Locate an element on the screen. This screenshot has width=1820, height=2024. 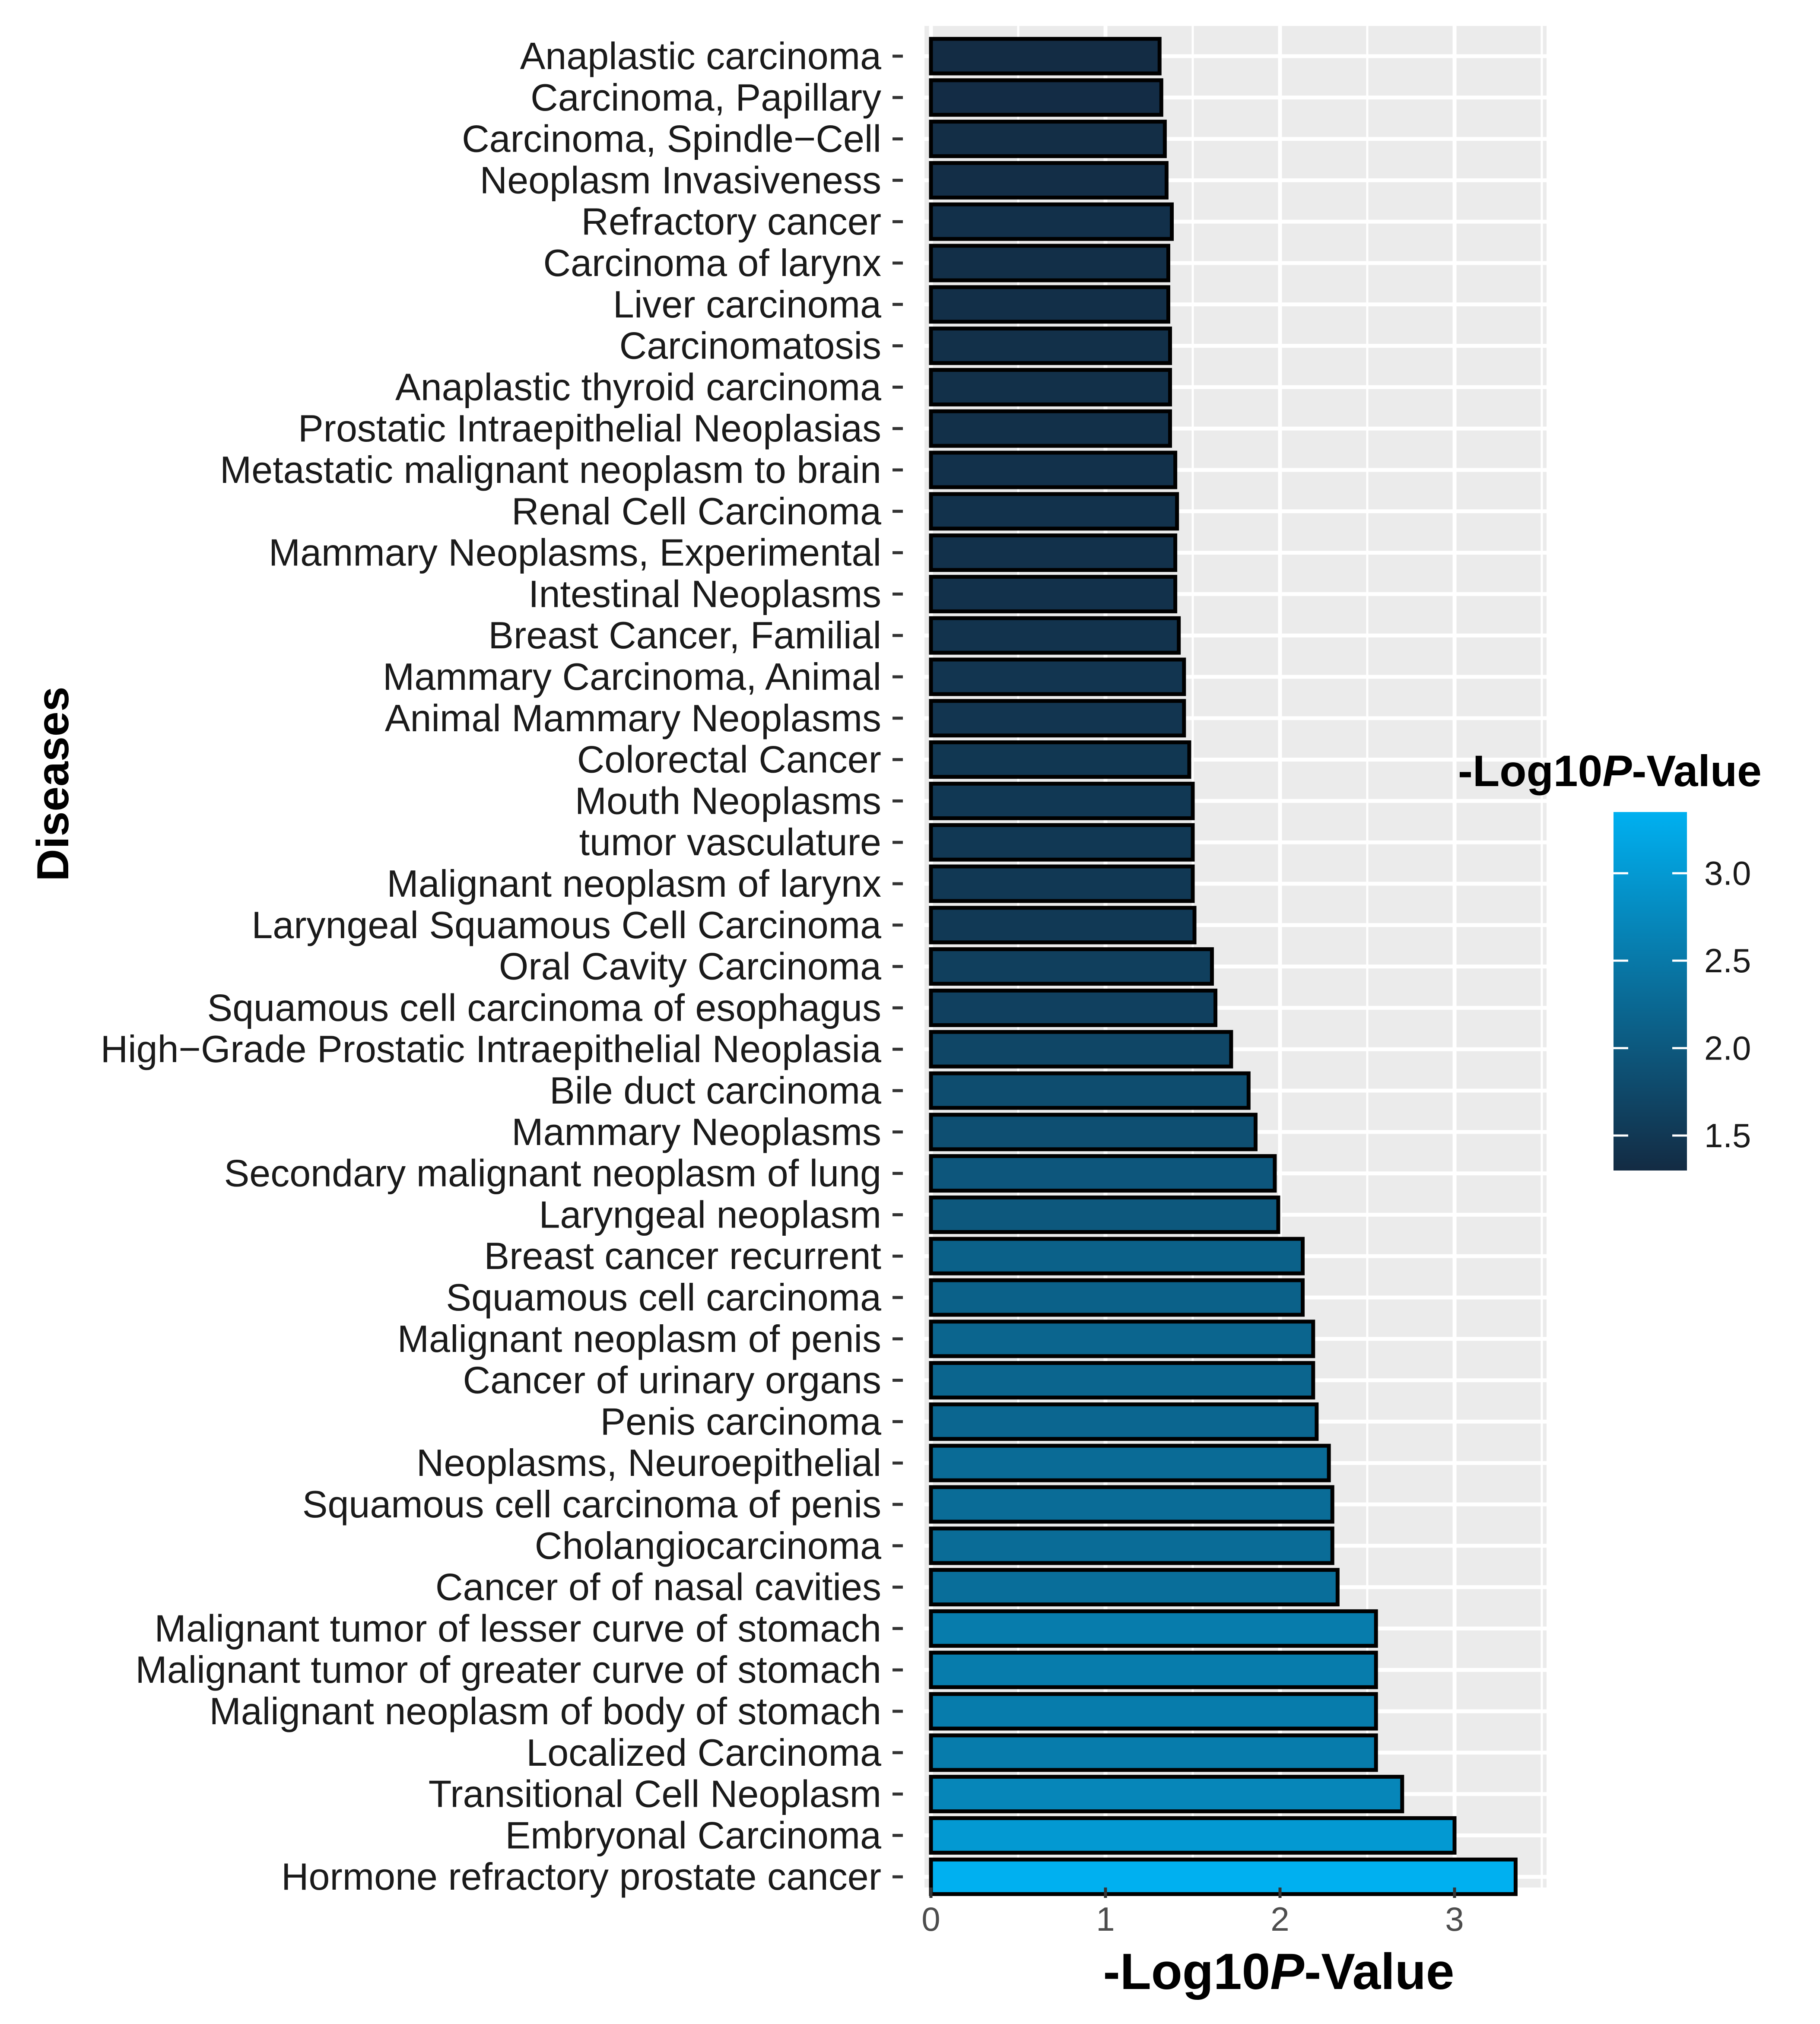
y-tick-label: Colorectal Cancer is located at coordinates (729, 759).